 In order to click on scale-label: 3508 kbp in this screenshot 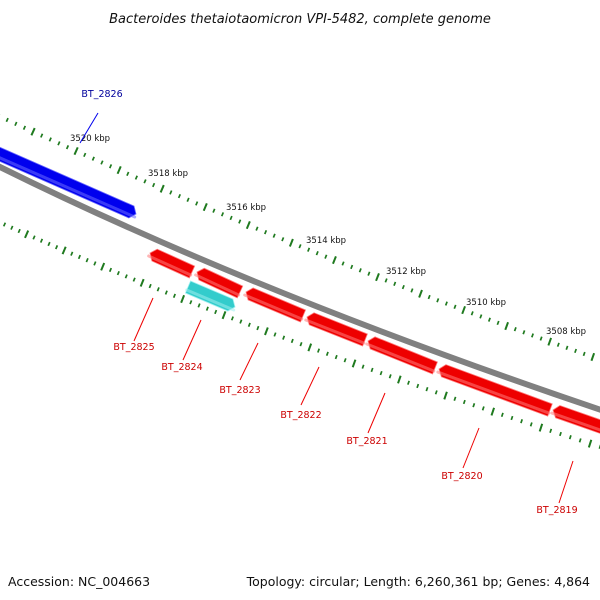, I will do `click(566, 332)`.